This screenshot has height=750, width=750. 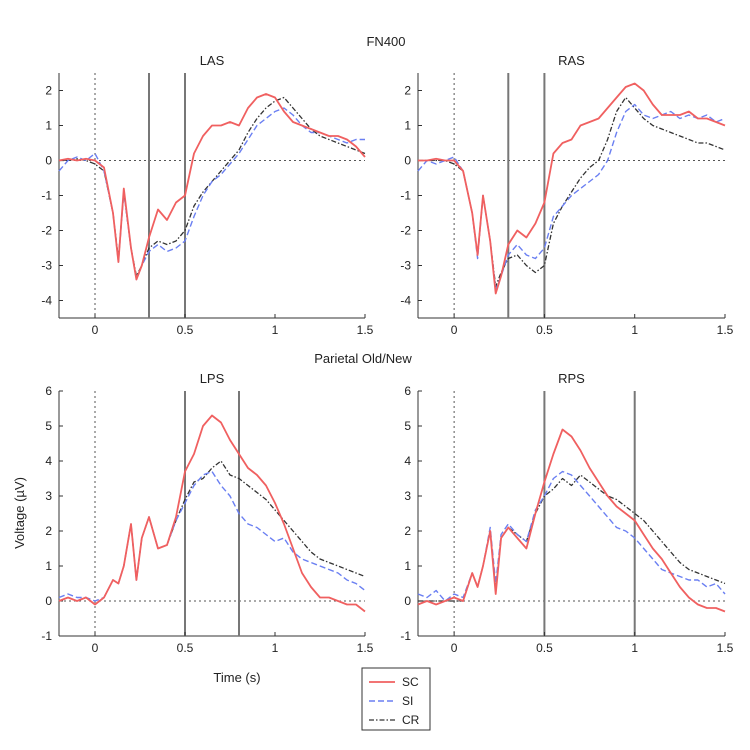 I want to click on legend-label-si: SI, so click(x=407, y=701).